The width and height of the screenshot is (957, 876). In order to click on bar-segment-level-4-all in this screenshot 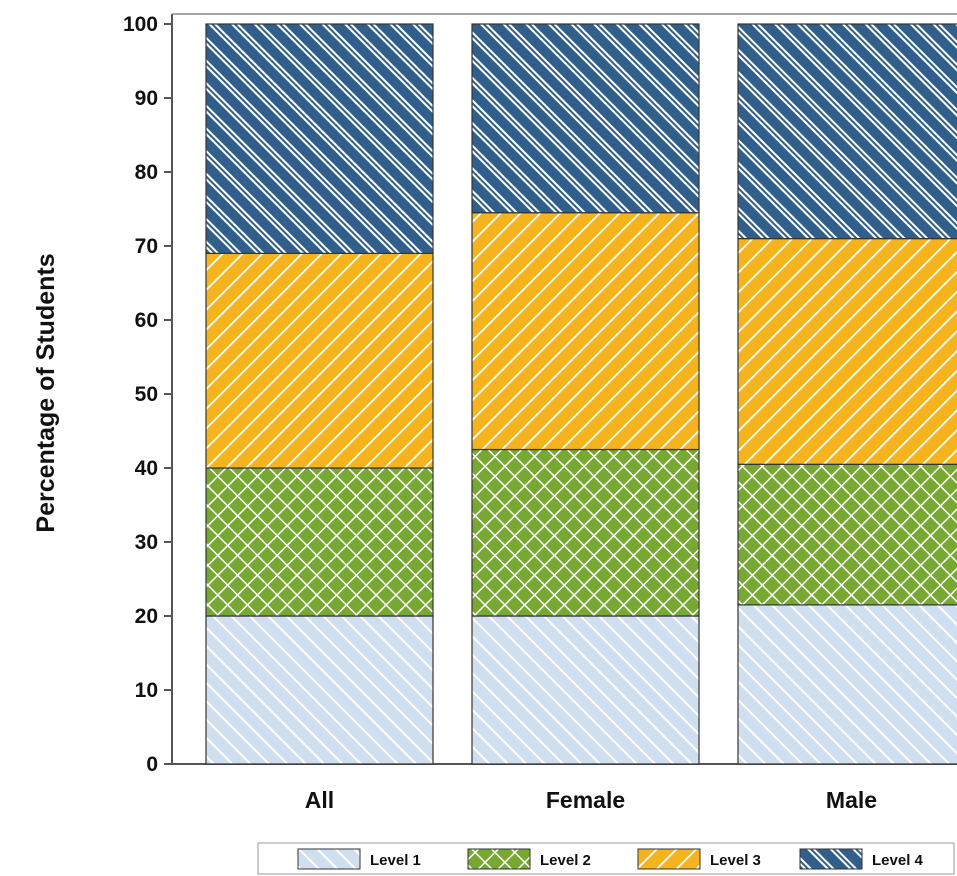, I will do `click(319, 138)`.